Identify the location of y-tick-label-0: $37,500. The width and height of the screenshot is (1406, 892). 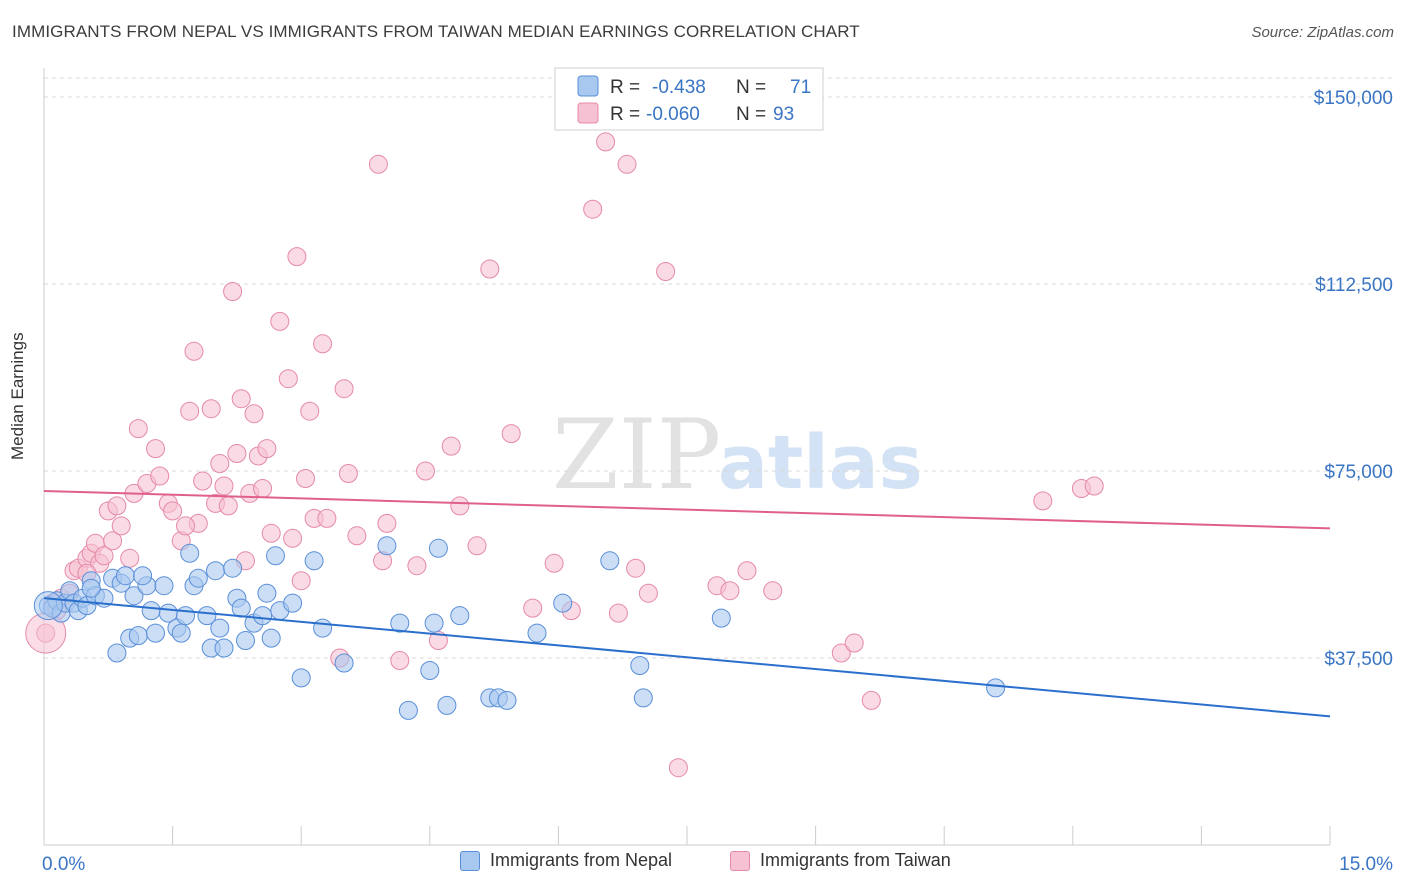
(1358, 659).